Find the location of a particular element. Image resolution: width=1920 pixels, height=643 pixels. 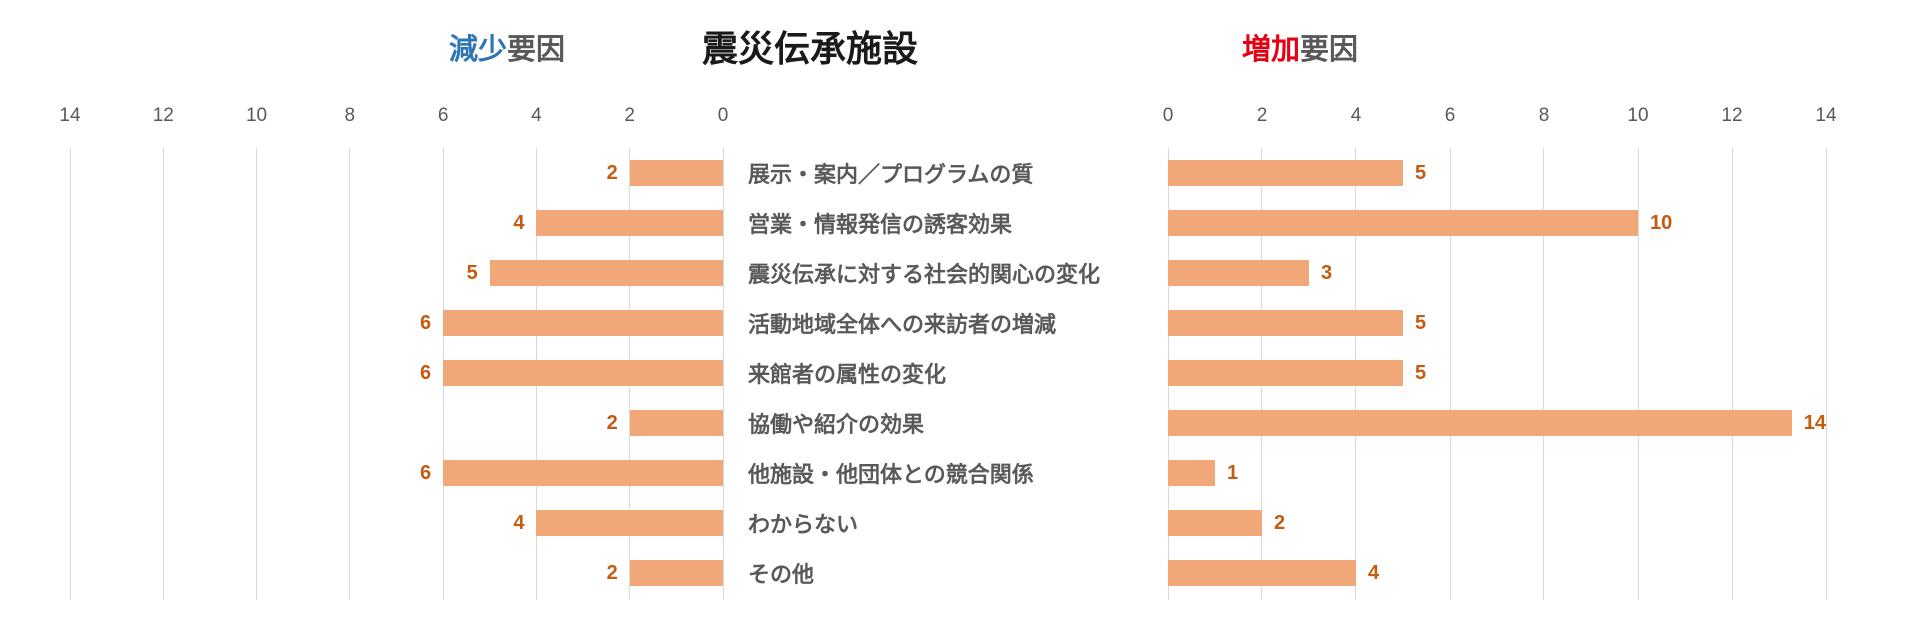

increase-bar-row: 3 is located at coordinates (1497, 273).